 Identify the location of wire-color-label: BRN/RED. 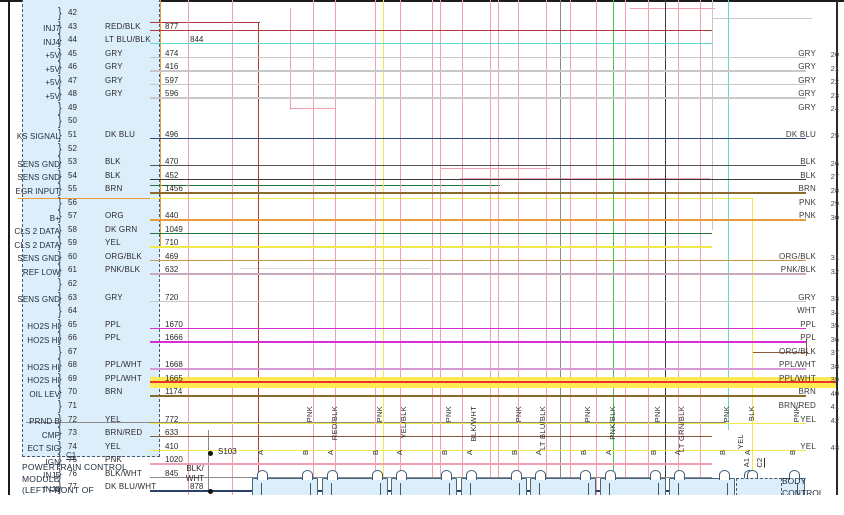
(124, 433).